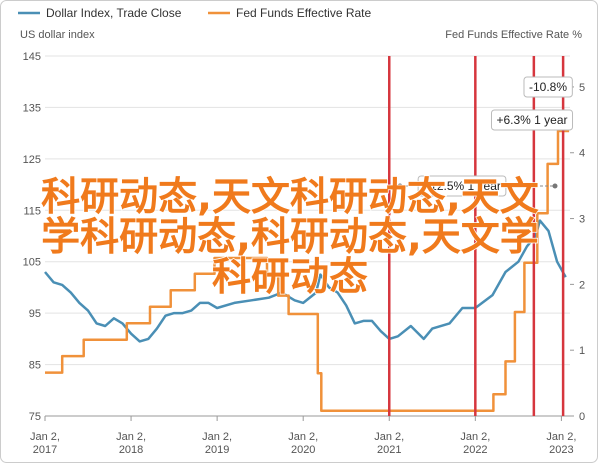 This screenshot has width=598, height=468. What do you see at coordinates (561, 450) in the screenshot?
I see `x-tick-line: 2023` at bounding box center [561, 450].